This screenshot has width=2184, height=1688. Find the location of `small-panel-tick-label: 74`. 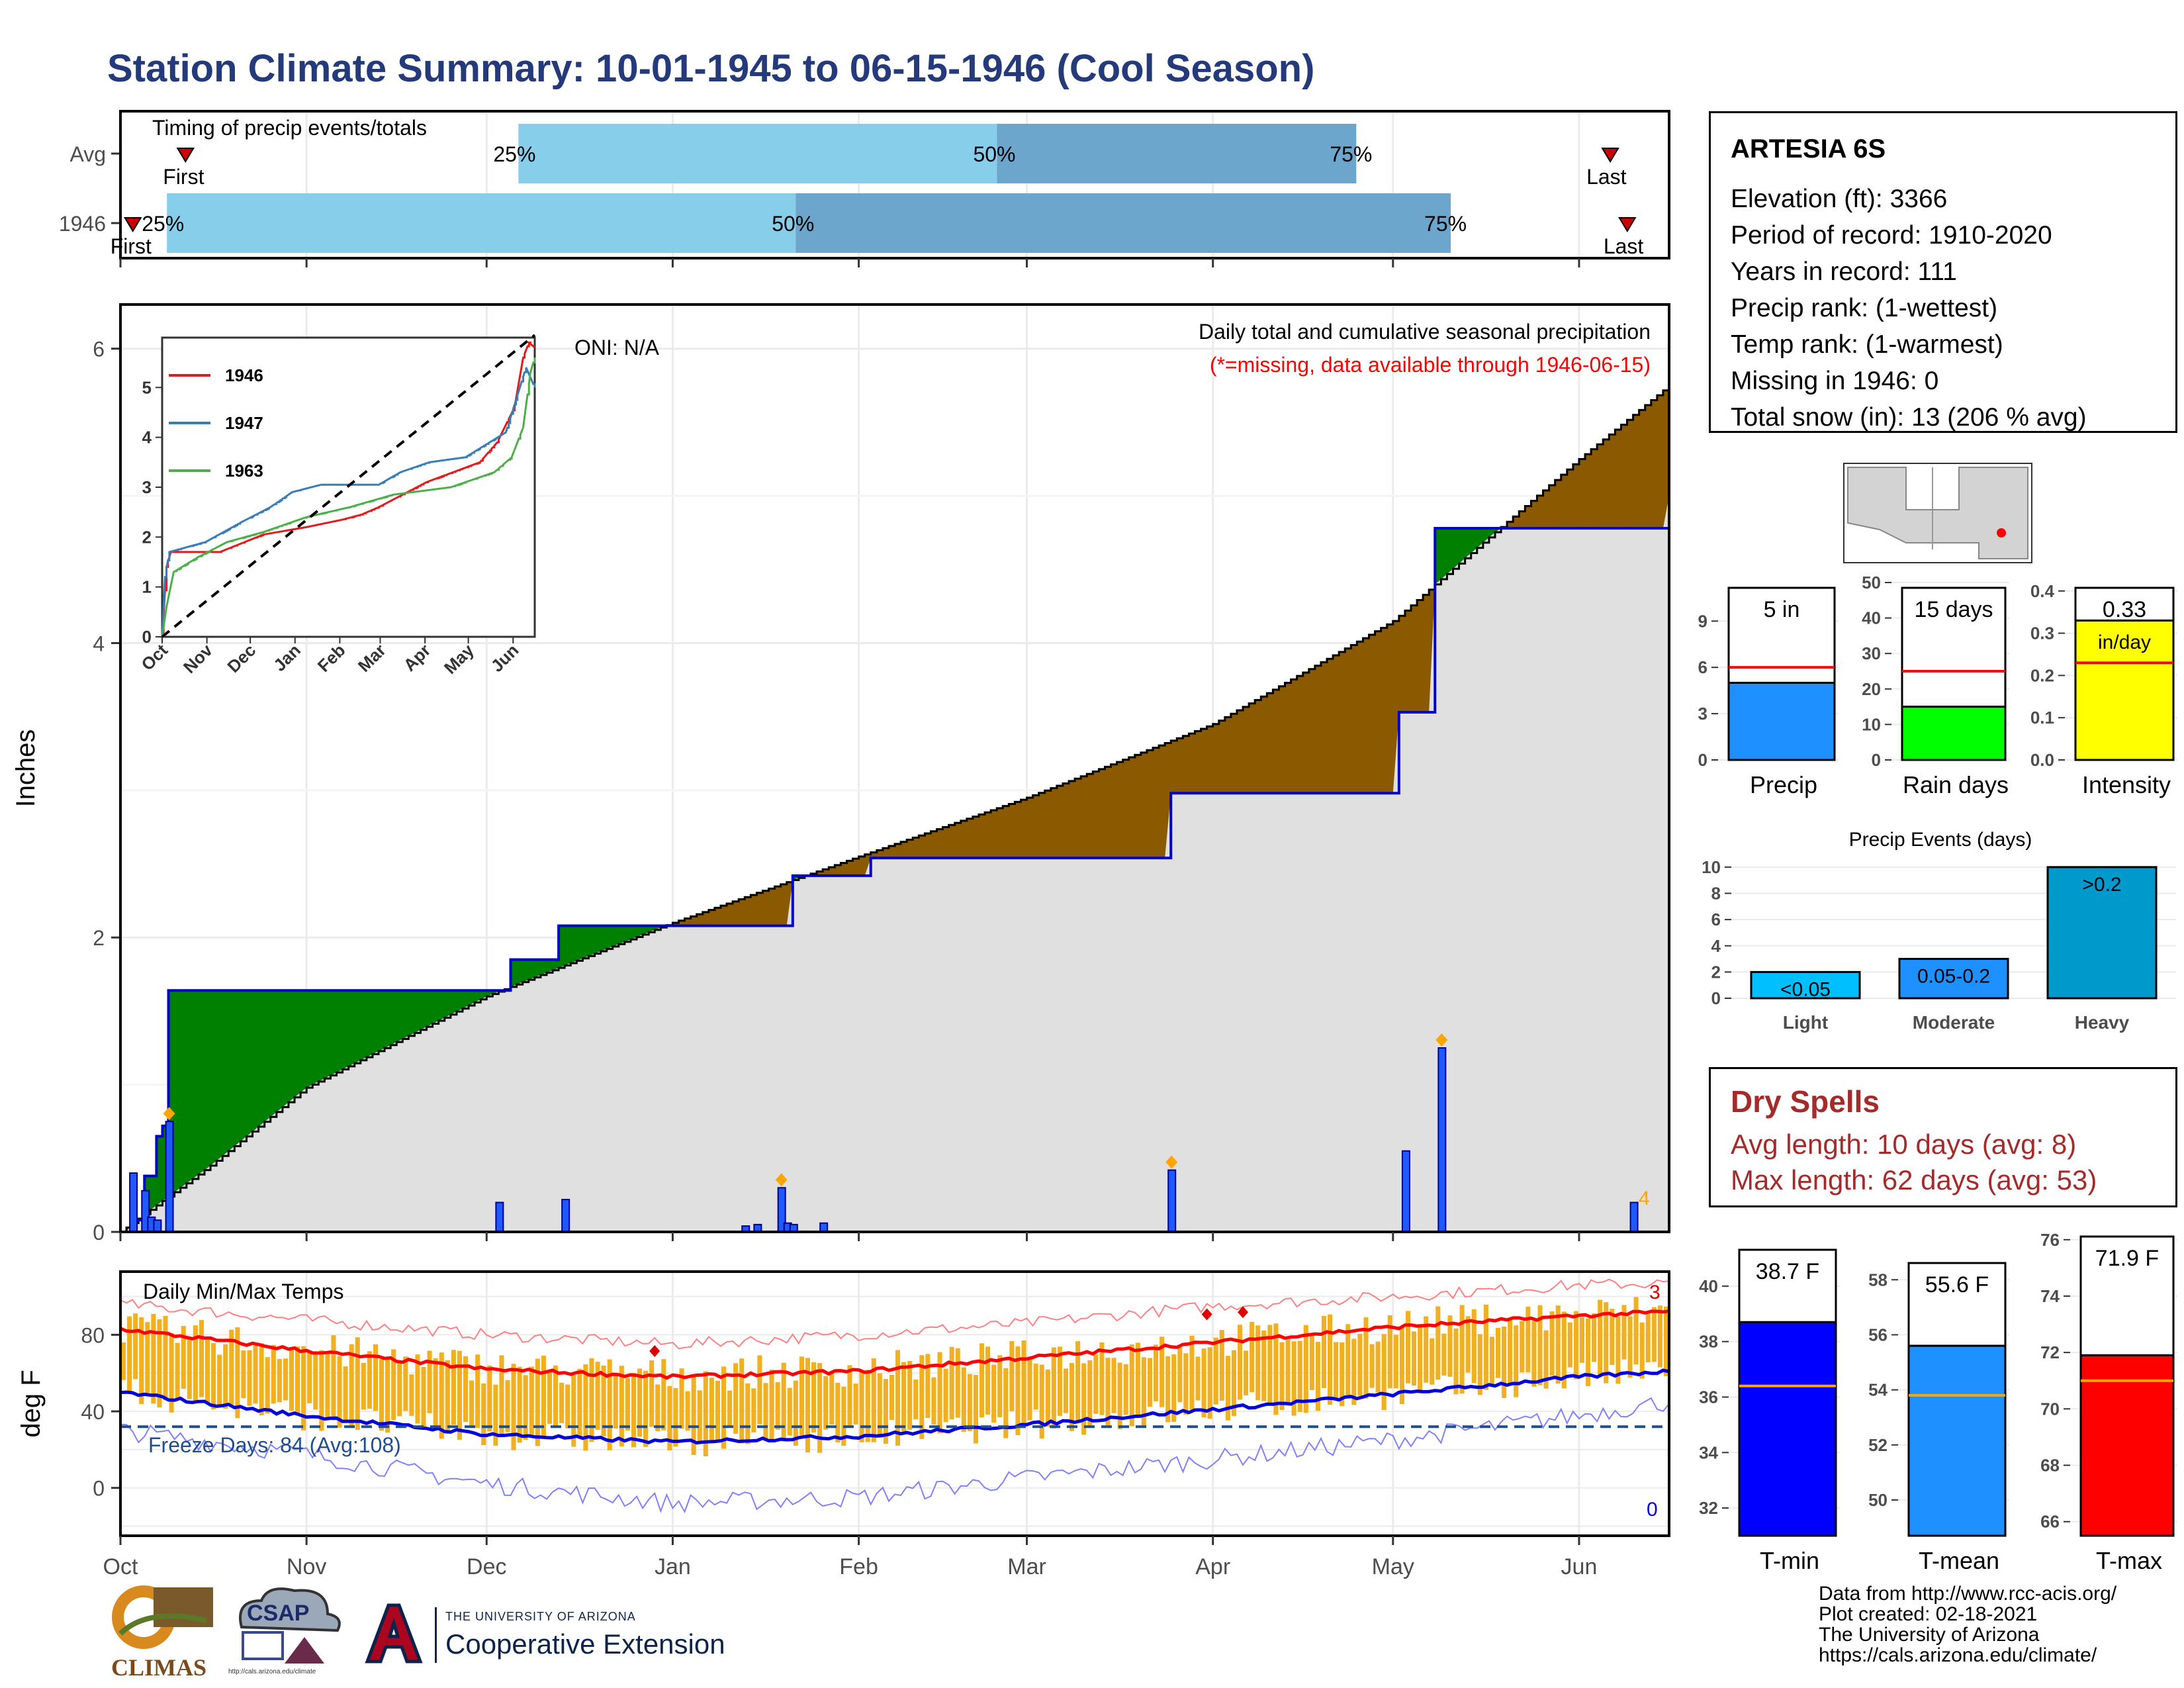

small-panel-tick-label: 74 is located at coordinates (2050, 1296).